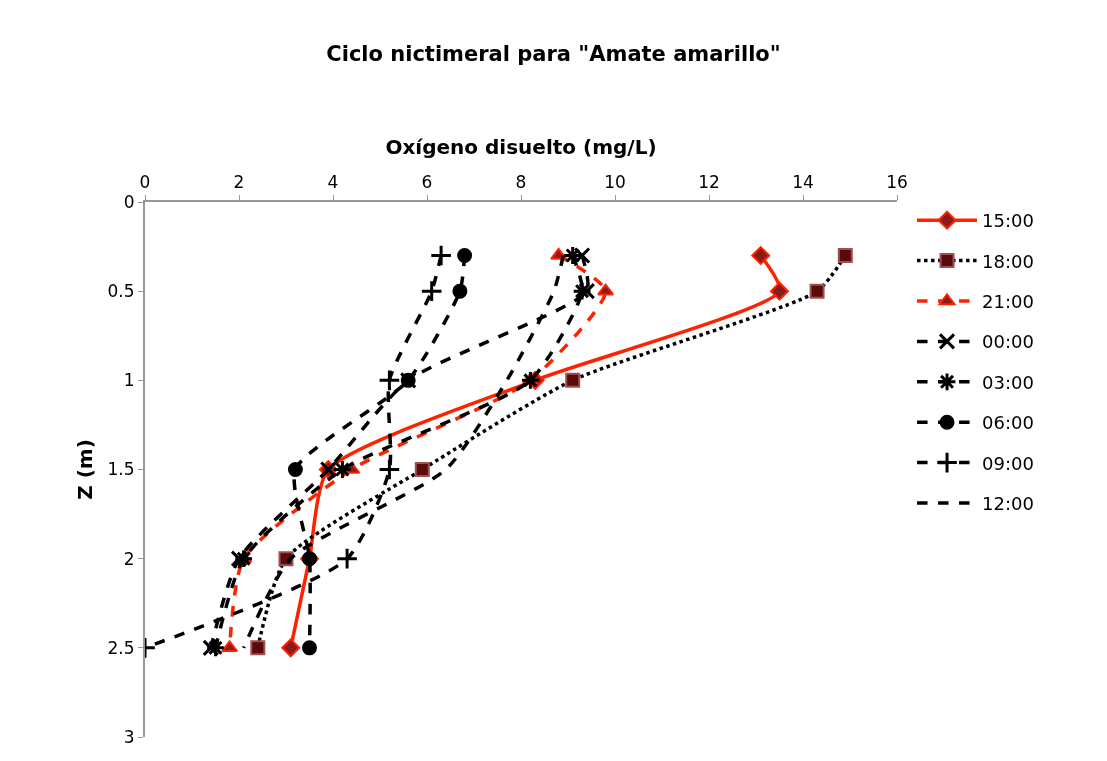  What do you see at coordinates (803, 182) in the screenshot?
I see `x-tick-label: 14` at bounding box center [803, 182].